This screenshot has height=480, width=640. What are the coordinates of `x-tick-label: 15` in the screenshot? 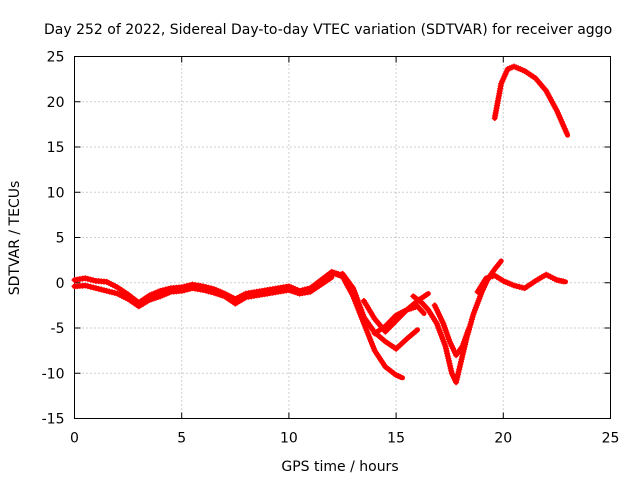 It's located at (396, 439).